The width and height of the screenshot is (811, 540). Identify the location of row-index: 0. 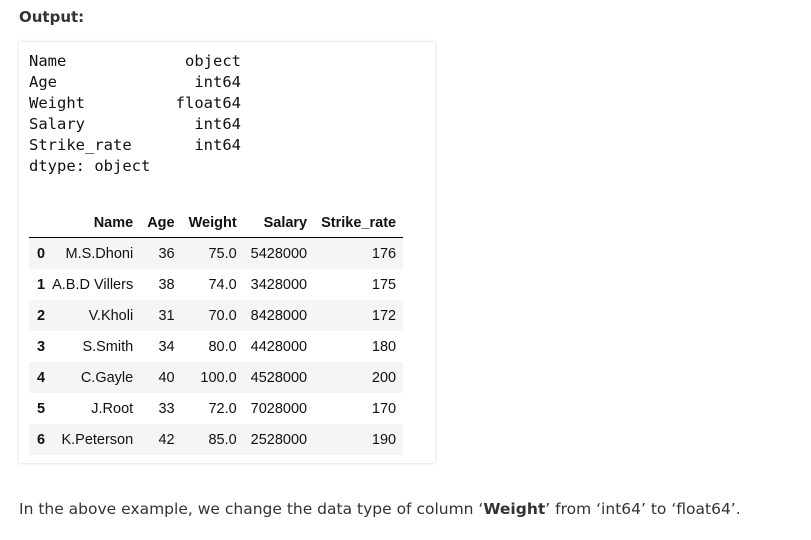
(41, 253).